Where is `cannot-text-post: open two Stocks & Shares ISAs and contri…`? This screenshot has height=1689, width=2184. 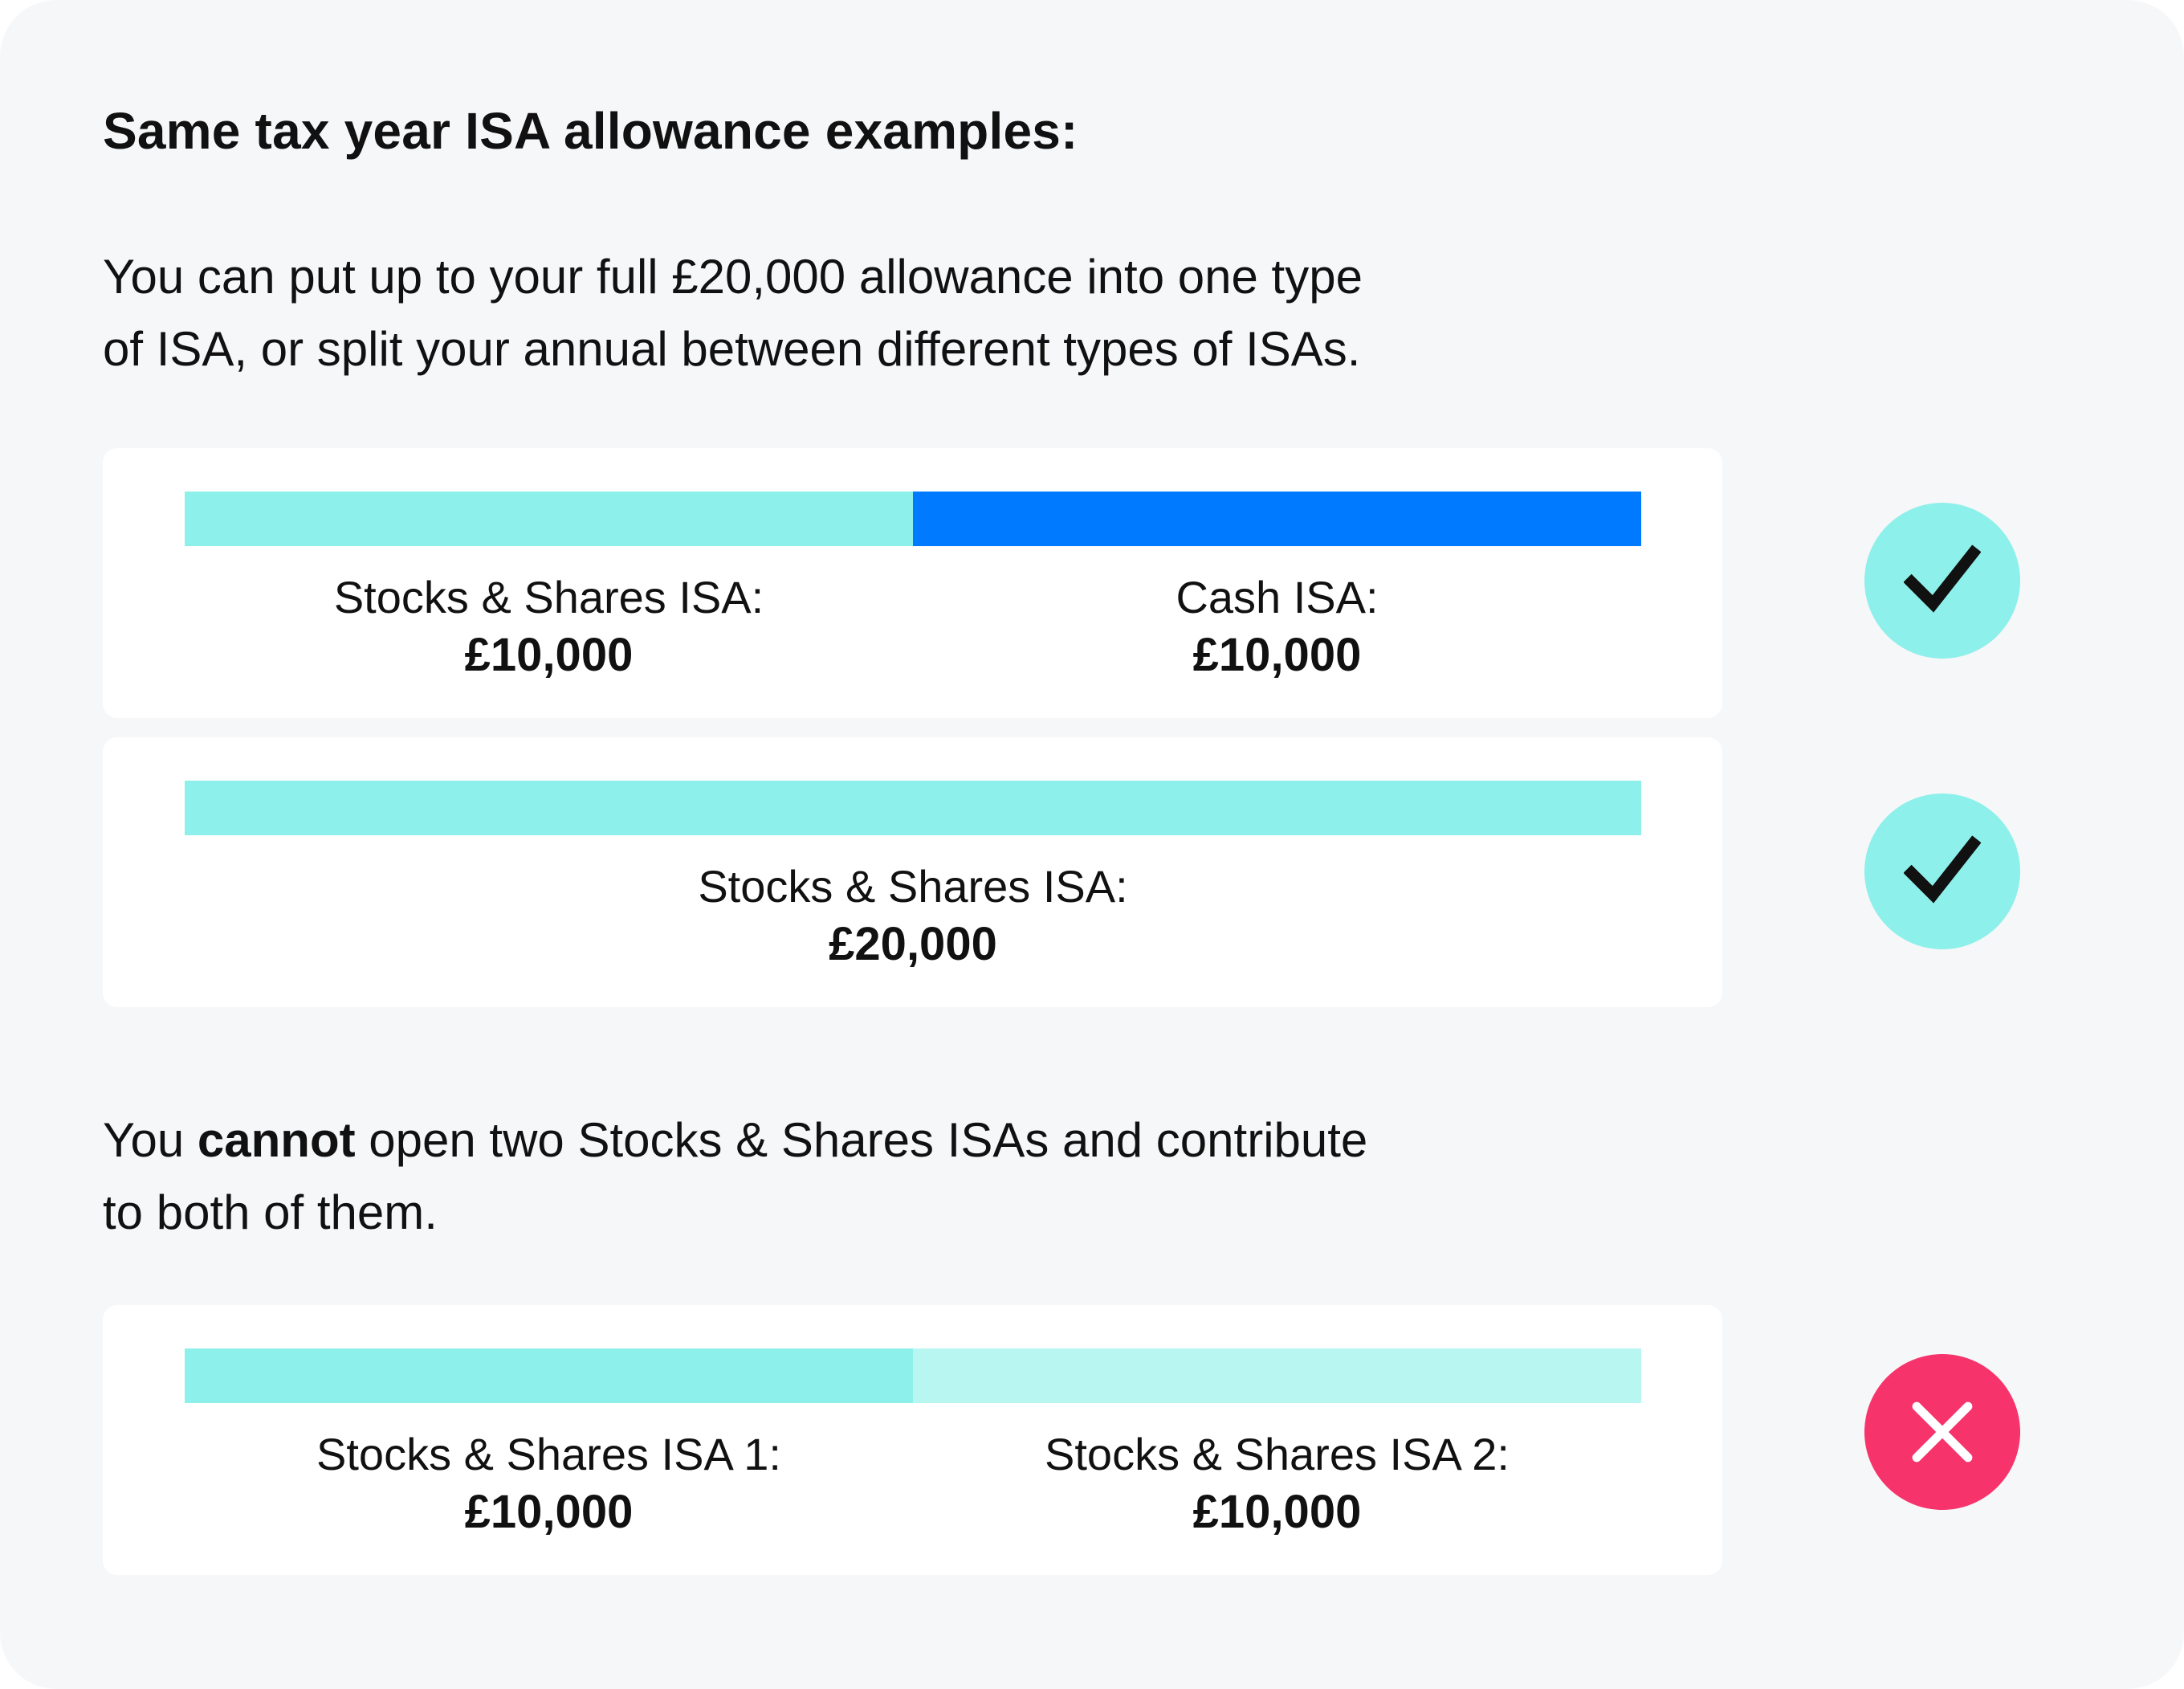 cannot-text-post: open two Stocks & Shares ISAs and contri… is located at coordinates (862, 1140).